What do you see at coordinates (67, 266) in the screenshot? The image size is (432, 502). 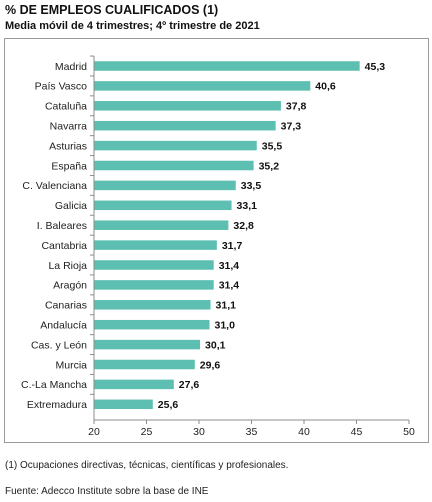 I see `category-label: La Rioja` at bounding box center [67, 266].